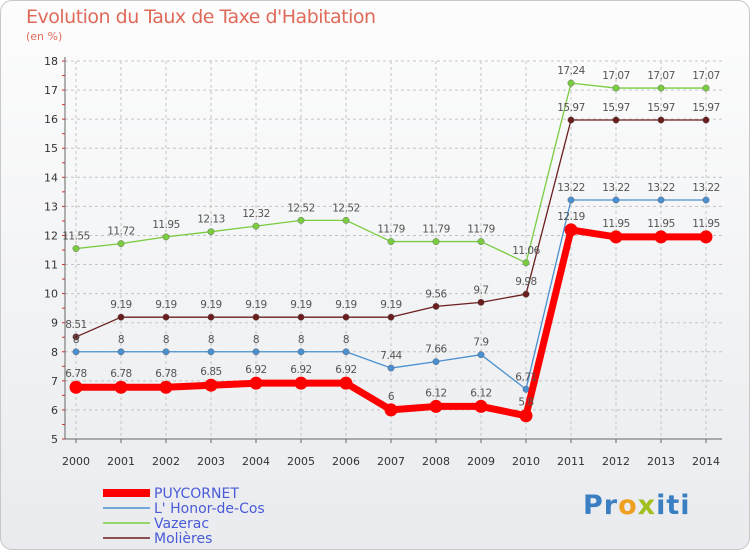 This screenshot has height=550, width=750. I want to click on data-label: 8.51, so click(75, 325).